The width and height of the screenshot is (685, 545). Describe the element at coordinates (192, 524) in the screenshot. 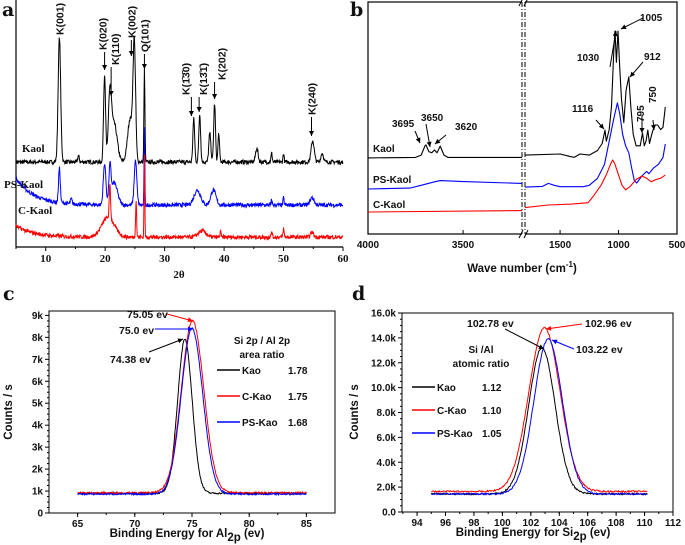

I see `x-tick-label: 75` at that location.